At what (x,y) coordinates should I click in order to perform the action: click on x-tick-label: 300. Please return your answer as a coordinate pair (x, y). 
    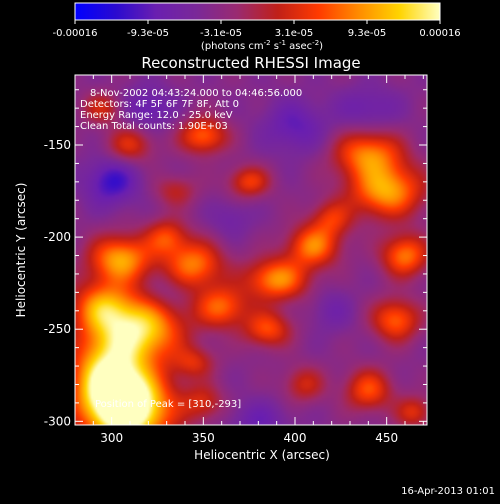
    Looking at the image, I should click on (111, 438).